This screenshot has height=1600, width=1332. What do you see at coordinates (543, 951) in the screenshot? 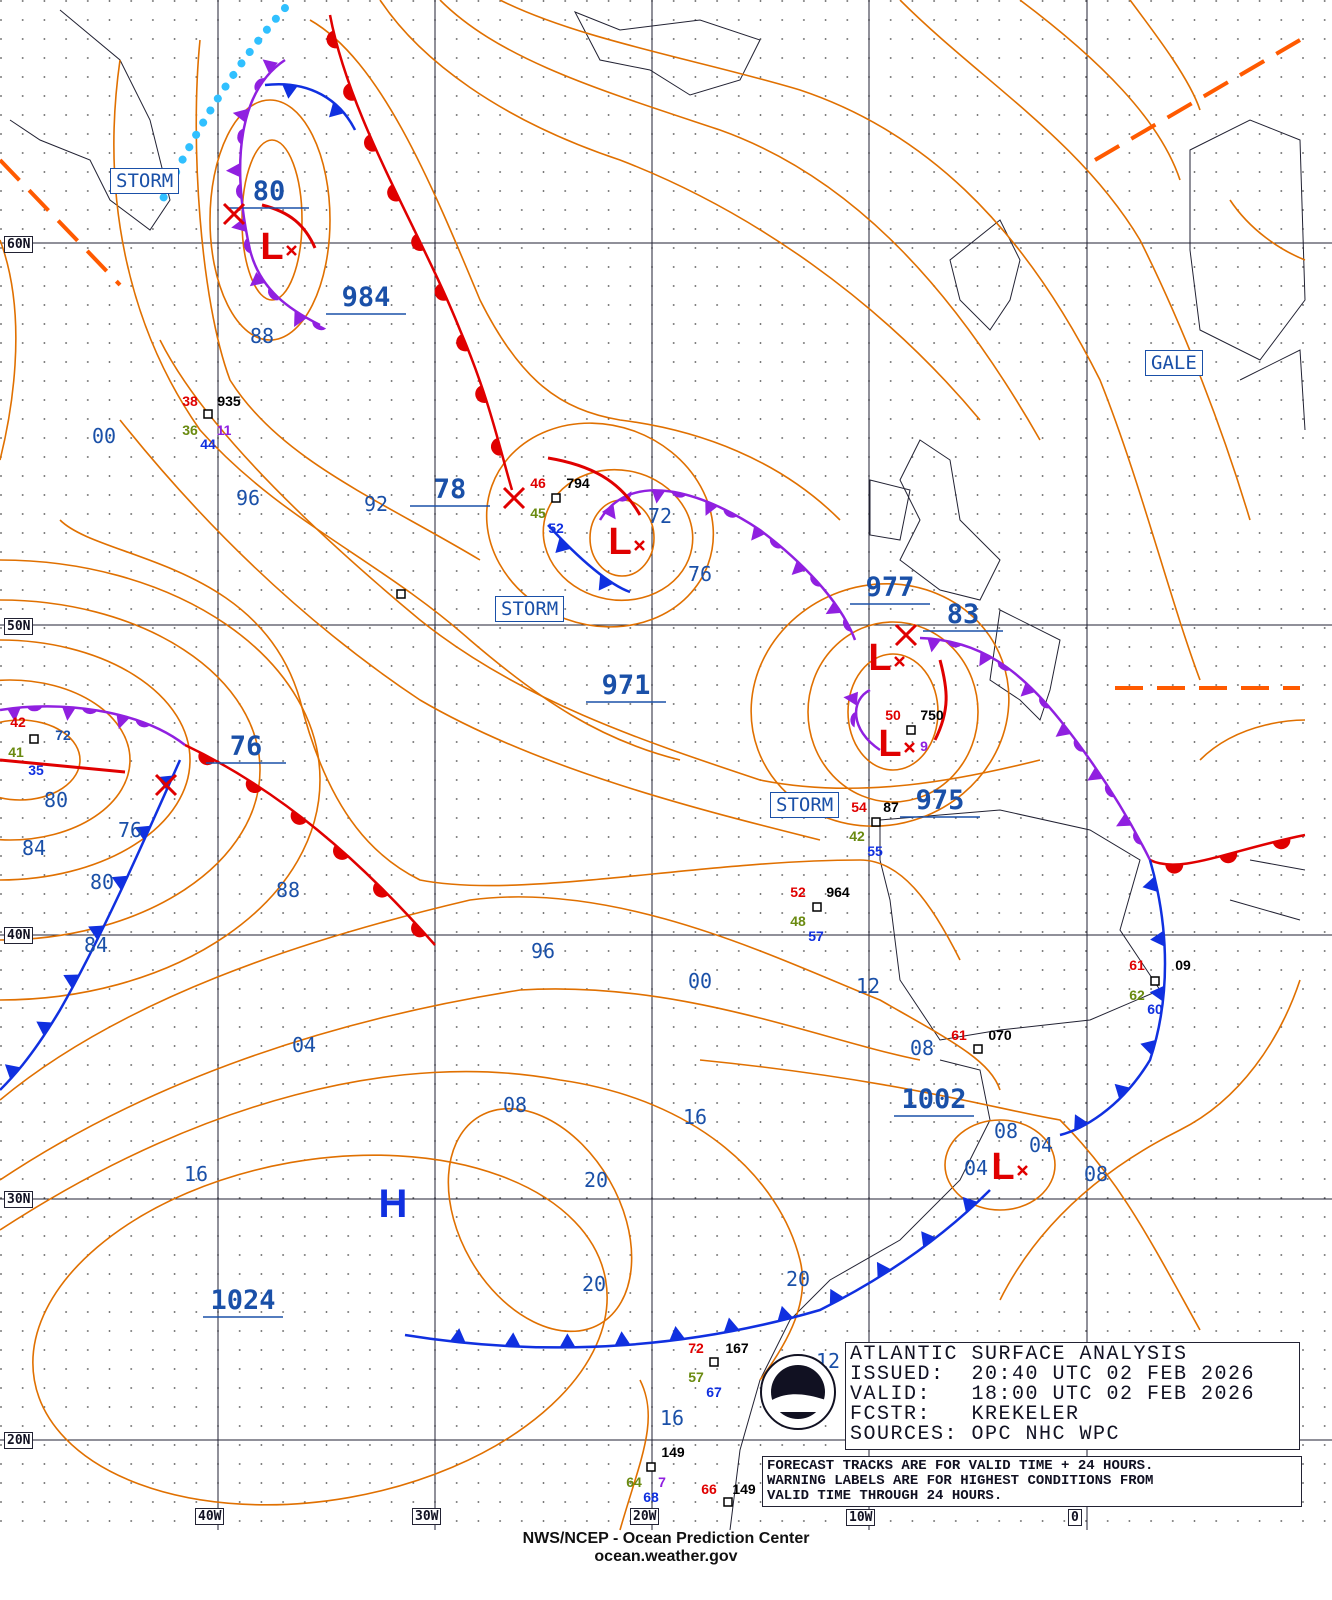
I see `isobar-label: 96` at bounding box center [543, 951].